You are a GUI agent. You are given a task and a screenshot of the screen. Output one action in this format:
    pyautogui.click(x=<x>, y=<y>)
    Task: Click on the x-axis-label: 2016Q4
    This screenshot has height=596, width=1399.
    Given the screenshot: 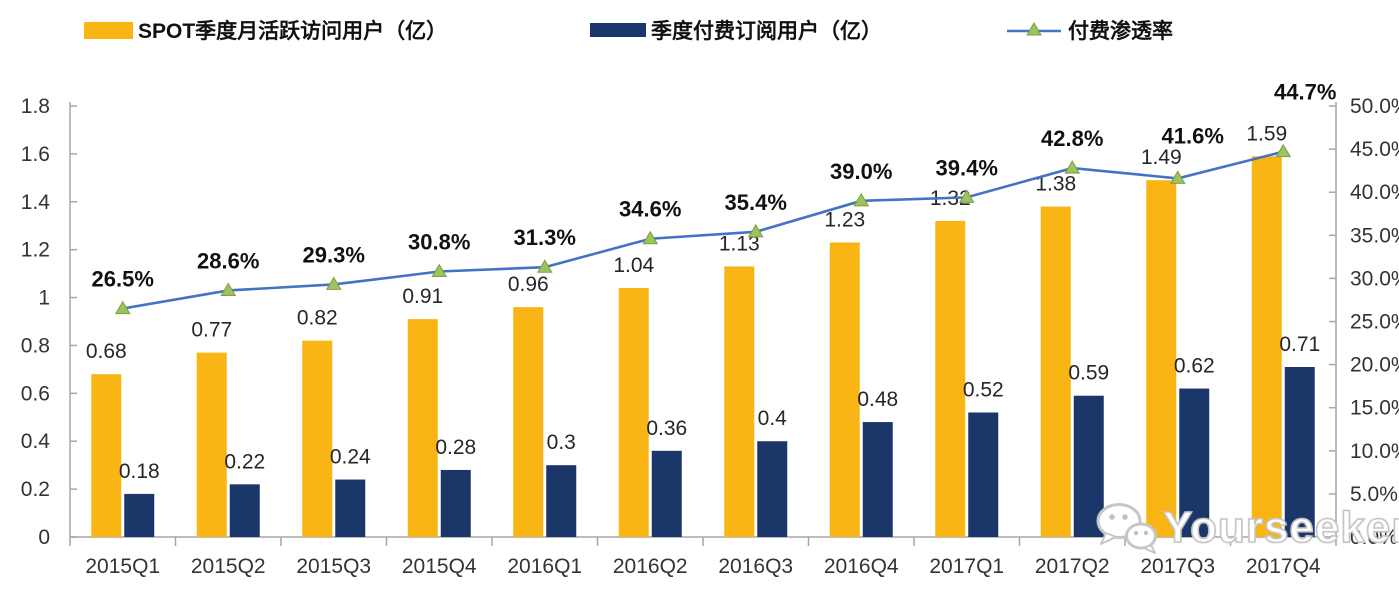 What is the action you would take?
    pyautogui.click(x=861, y=566)
    